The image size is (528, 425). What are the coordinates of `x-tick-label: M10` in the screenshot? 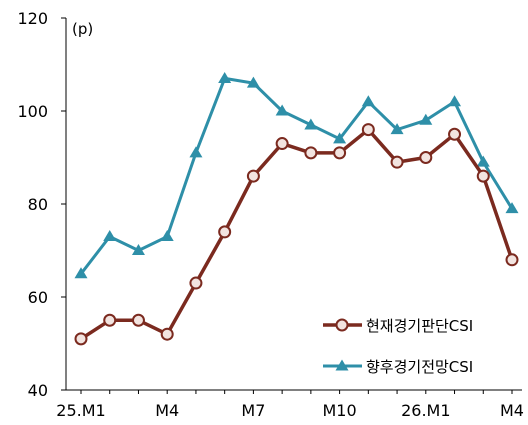 It's located at (340, 410).